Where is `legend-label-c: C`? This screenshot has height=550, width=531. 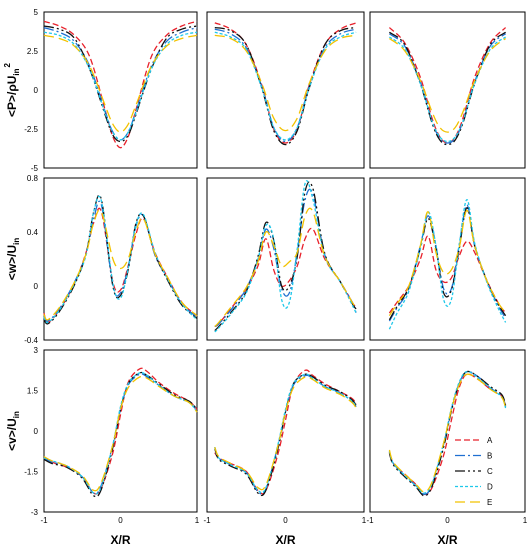
legend-label-c: C is located at coordinates (490, 471).